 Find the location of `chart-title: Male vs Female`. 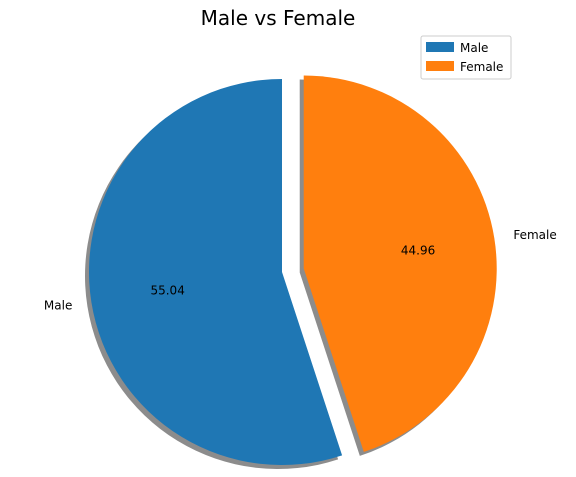

chart-title: Male vs Female is located at coordinates (278, 18).